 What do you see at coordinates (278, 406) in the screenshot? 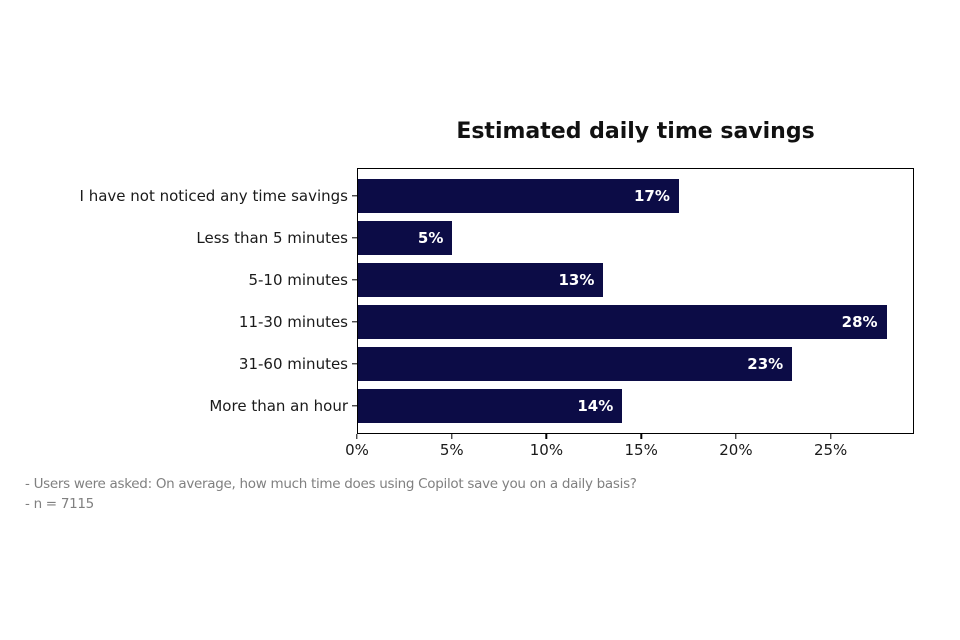
I see `category-label: More than an hour` at bounding box center [278, 406].